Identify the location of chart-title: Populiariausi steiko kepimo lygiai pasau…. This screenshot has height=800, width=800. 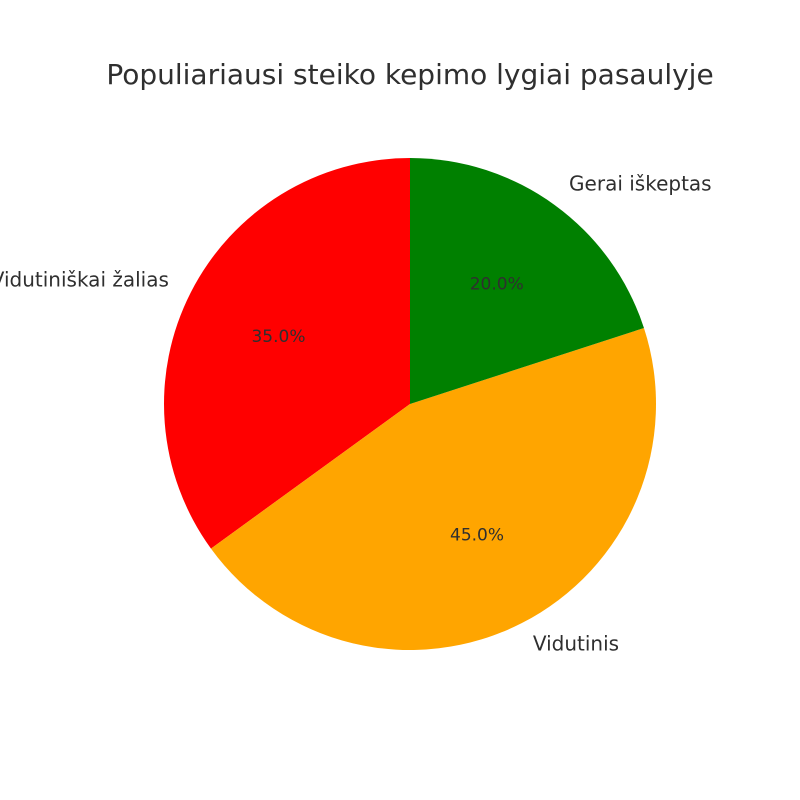
(409, 74).